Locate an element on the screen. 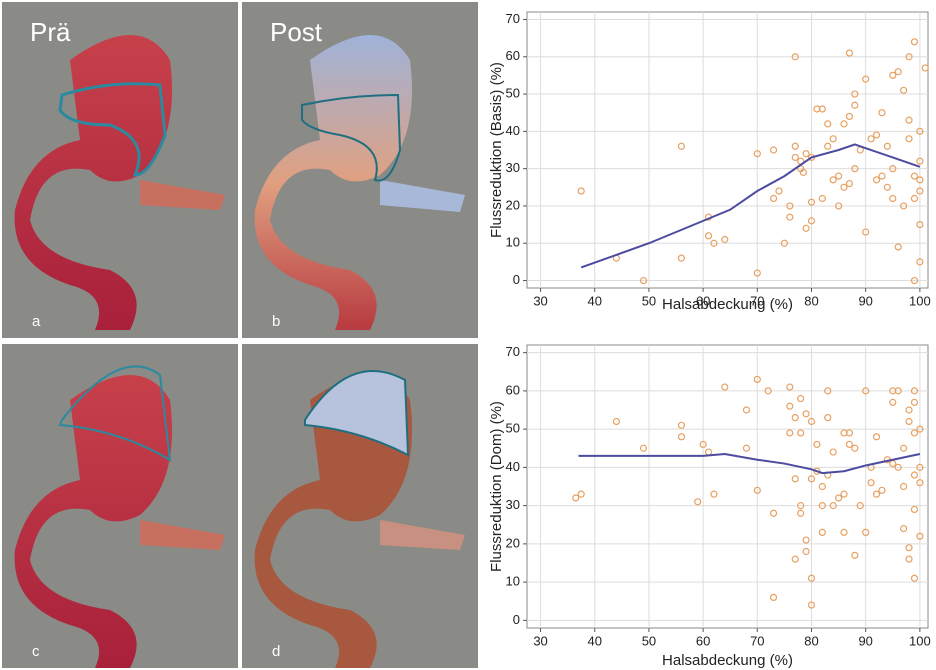 This screenshot has width=936, height=670. y-axis-label: Flussreduktion (Basis) (%) is located at coordinates (496, 150).